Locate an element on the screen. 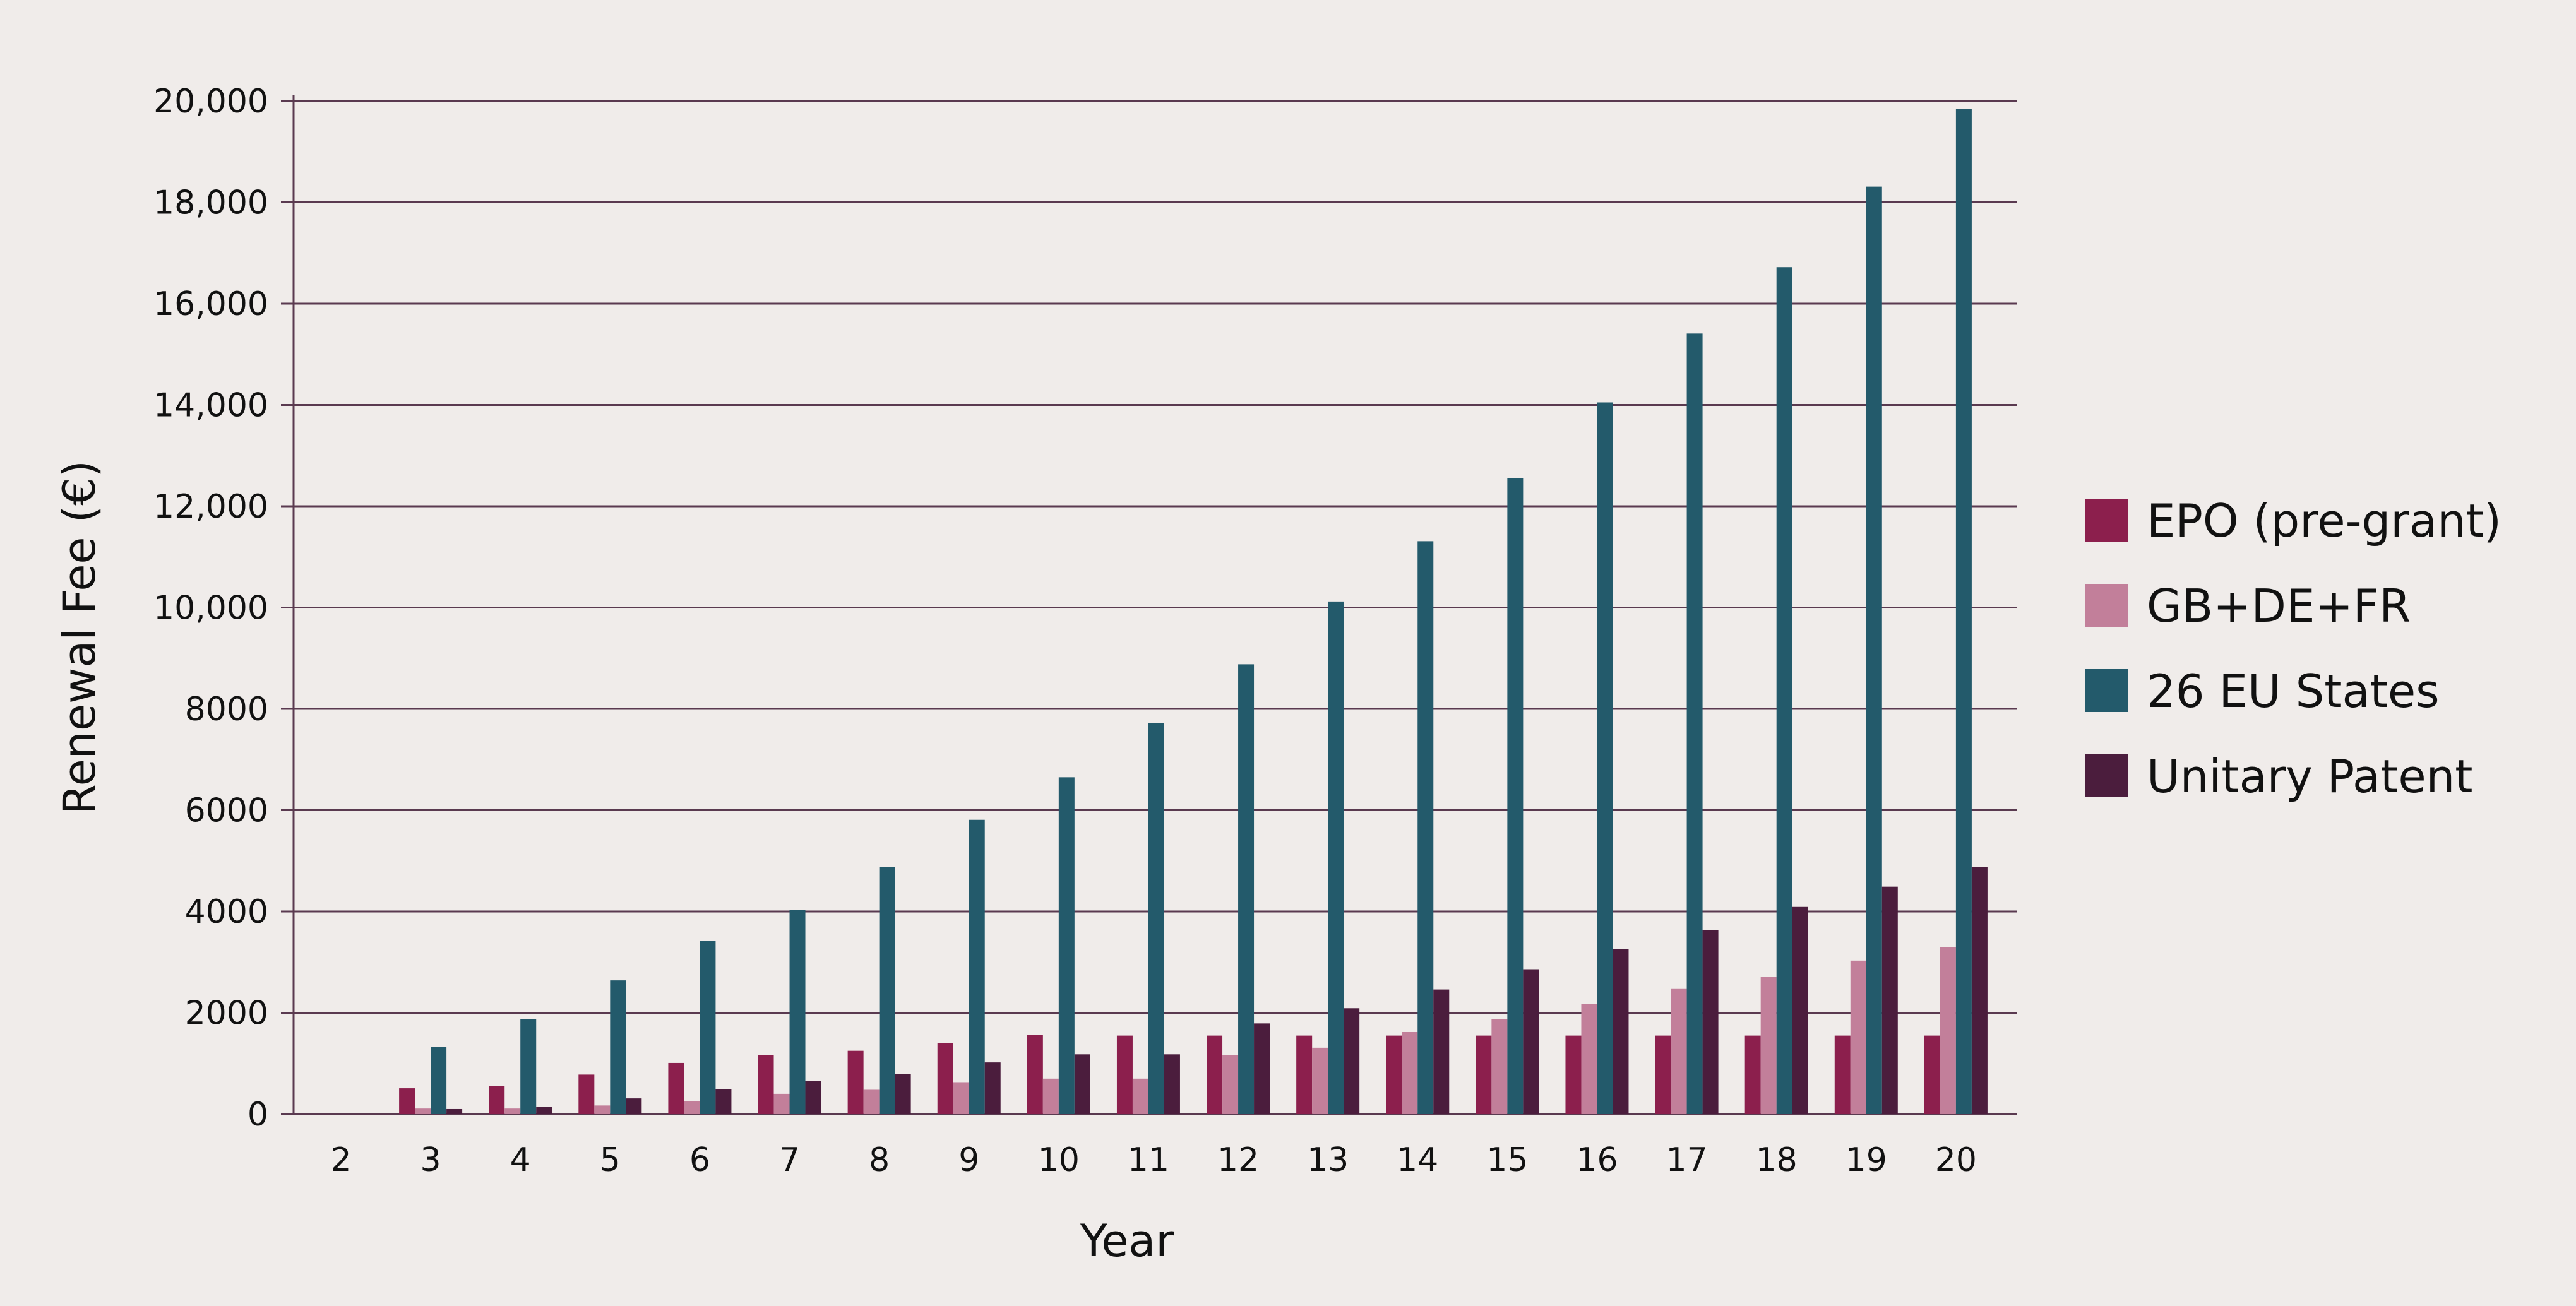 This screenshot has width=2576, height=1306. x-tick-label: 13 is located at coordinates (1328, 1160).